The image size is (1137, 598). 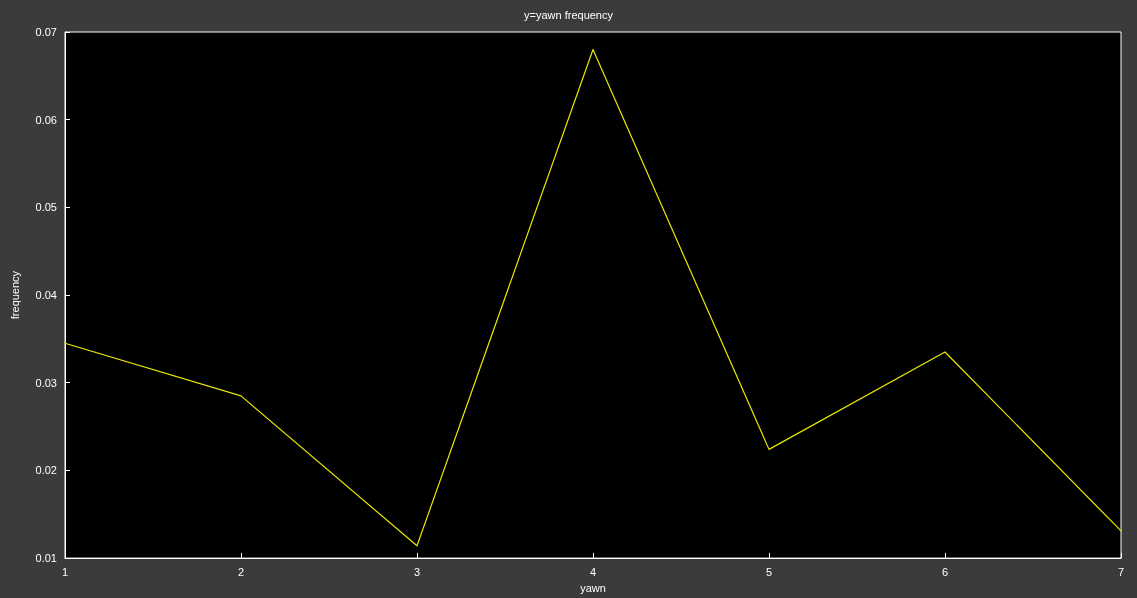 What do you see at coordinates (46, 207) in the screenshot?
I see `y-tick-label: 0.05` at bounding box center [46, 207].